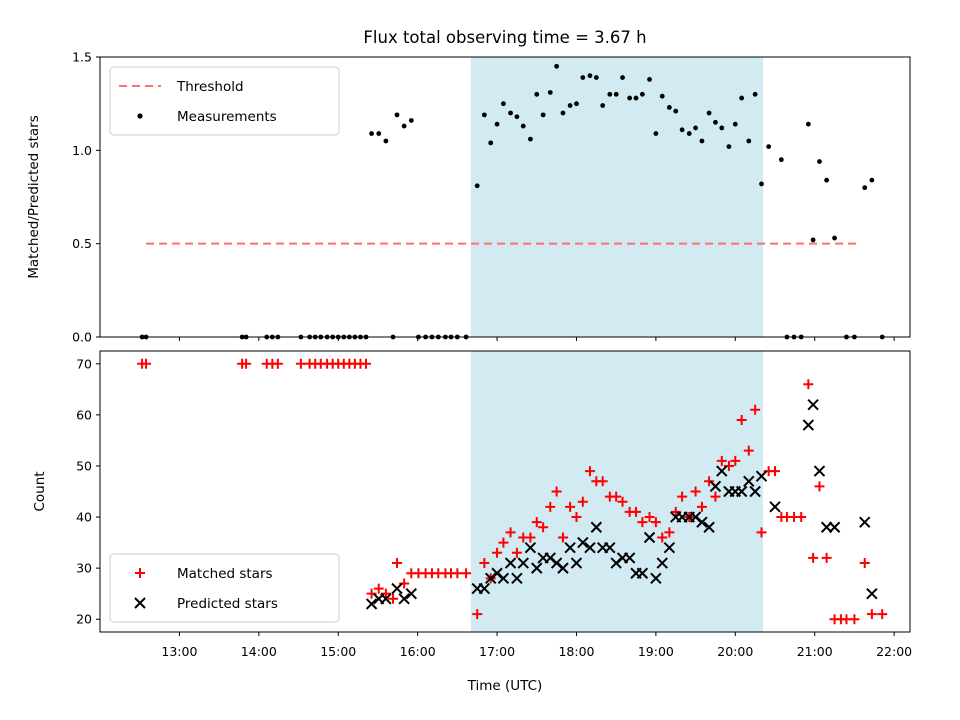 This screenshot has height=720, width=960. Describe the element at coordinates (84, 465) in the screenshot. I see `y-tick-label: 50` at that location.